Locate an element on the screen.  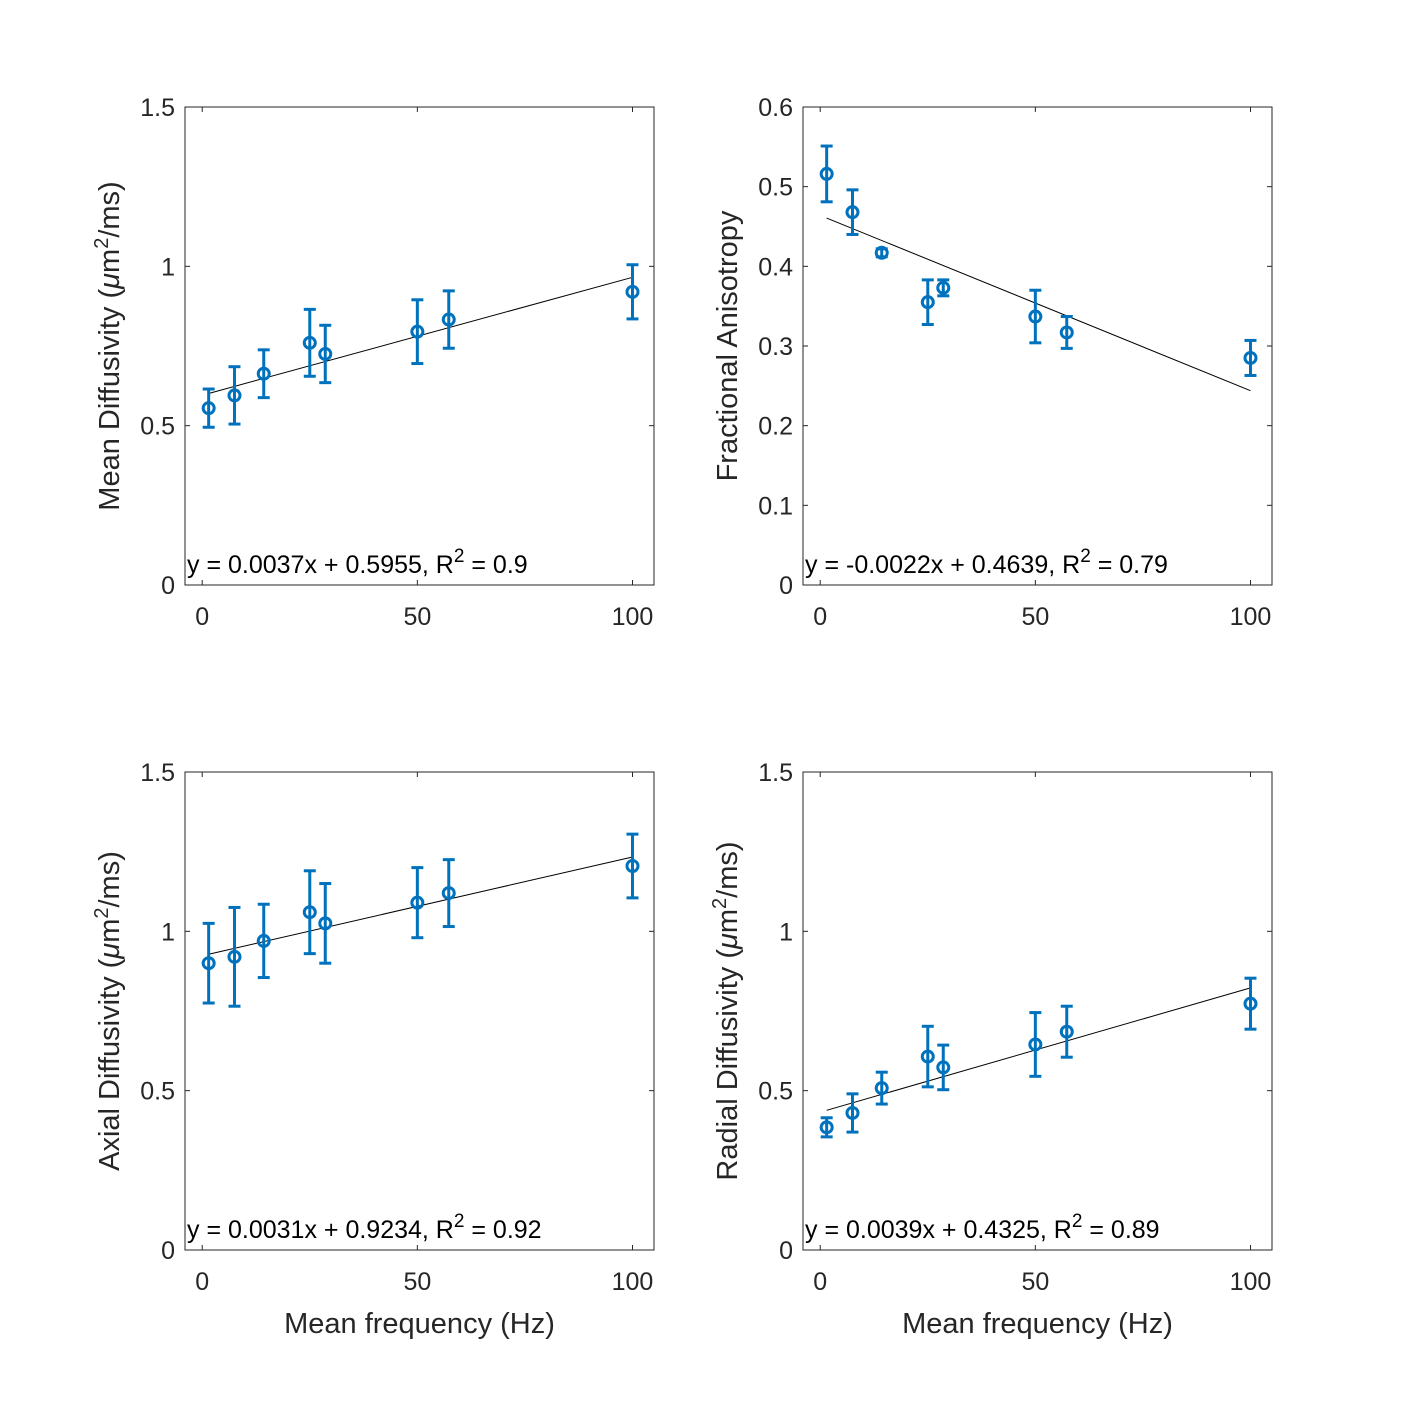
y-label-main: Mean Diffusivity ( is located at coordinates (110, 400).